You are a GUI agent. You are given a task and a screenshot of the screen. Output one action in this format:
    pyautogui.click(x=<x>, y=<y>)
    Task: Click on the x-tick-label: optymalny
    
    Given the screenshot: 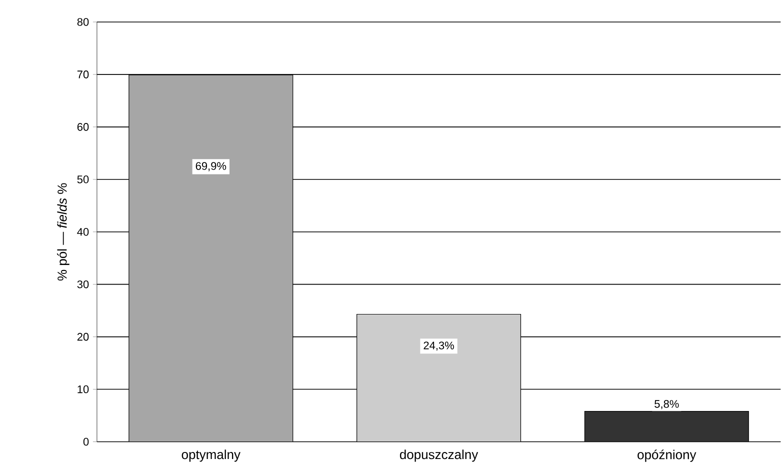 What is the action you would take?
    pyautogui.click(x=211, y=456)
    